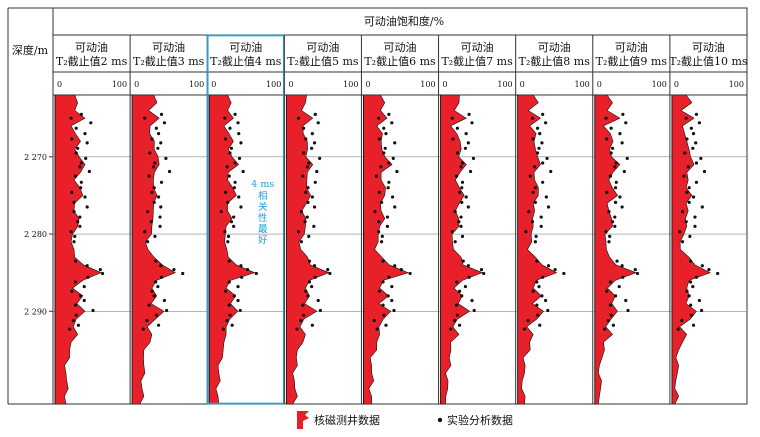 This screenshot has height=437, width=760. Describe the element at coordinates (322, 220) in the screenshot. I see `track-panel-4: 0 100` at that location.